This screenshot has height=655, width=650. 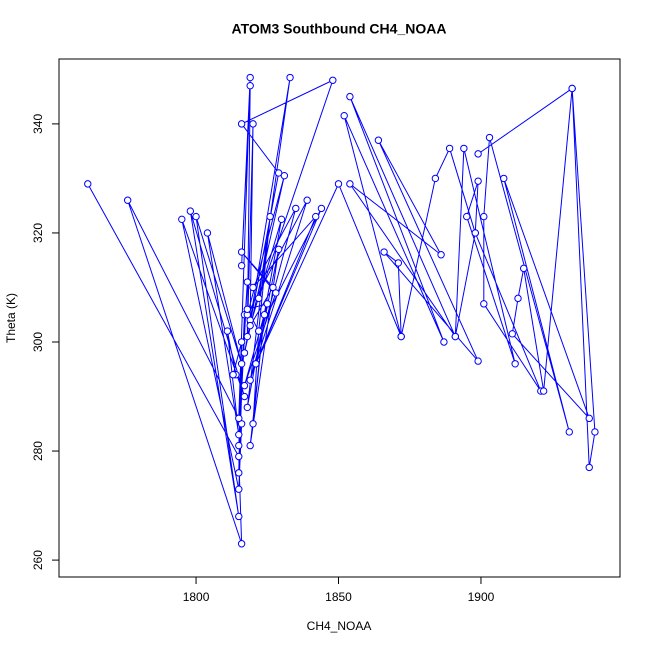 What do you see at coordinates (11, 318) in the screenshot?
I see `y-axis-label: Theta (K)` at bounding box center [11, 318].